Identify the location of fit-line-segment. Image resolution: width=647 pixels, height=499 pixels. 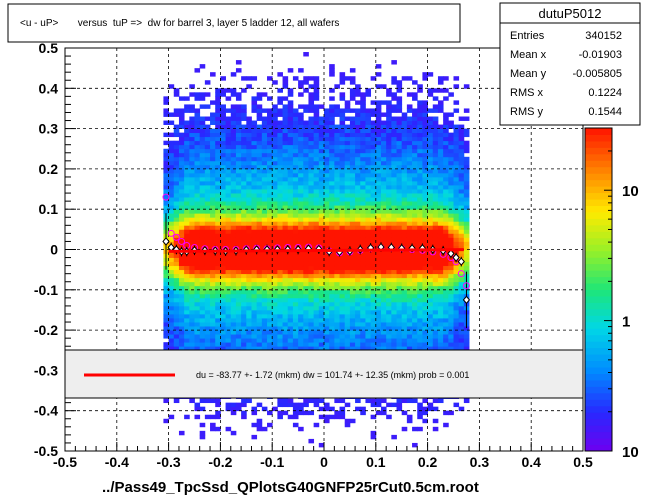
(316, 250).